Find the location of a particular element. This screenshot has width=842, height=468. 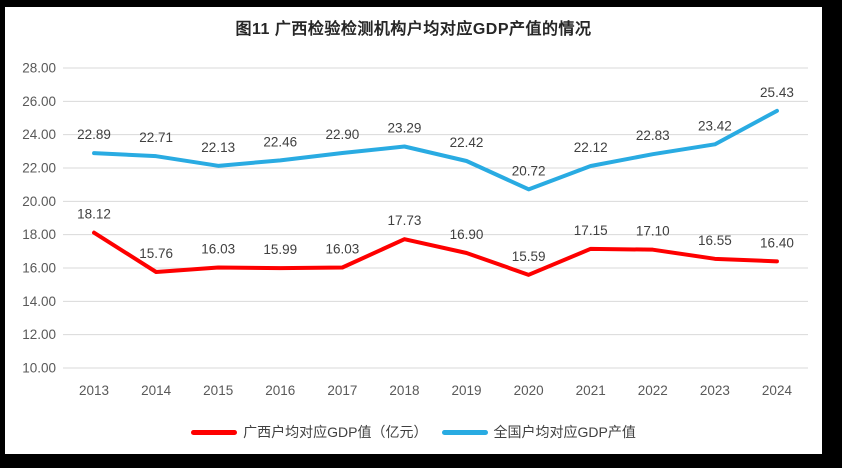

x-axis-tick-label: 2014 is located at coordinates (156, 390).